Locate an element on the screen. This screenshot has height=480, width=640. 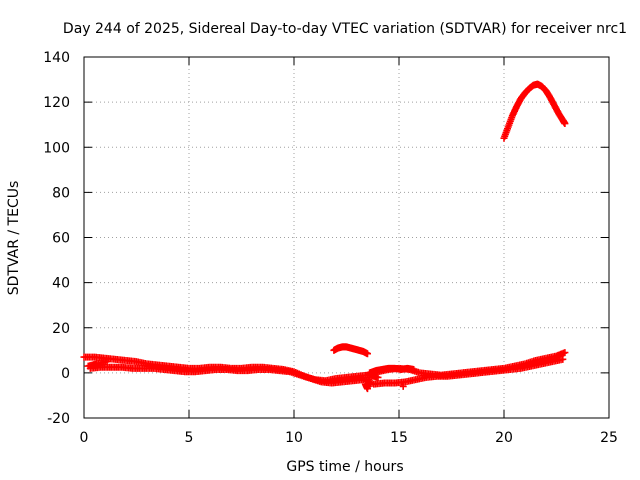
y-axis-title: SDTVAR / TECUs is located at coordinates (14, 238).